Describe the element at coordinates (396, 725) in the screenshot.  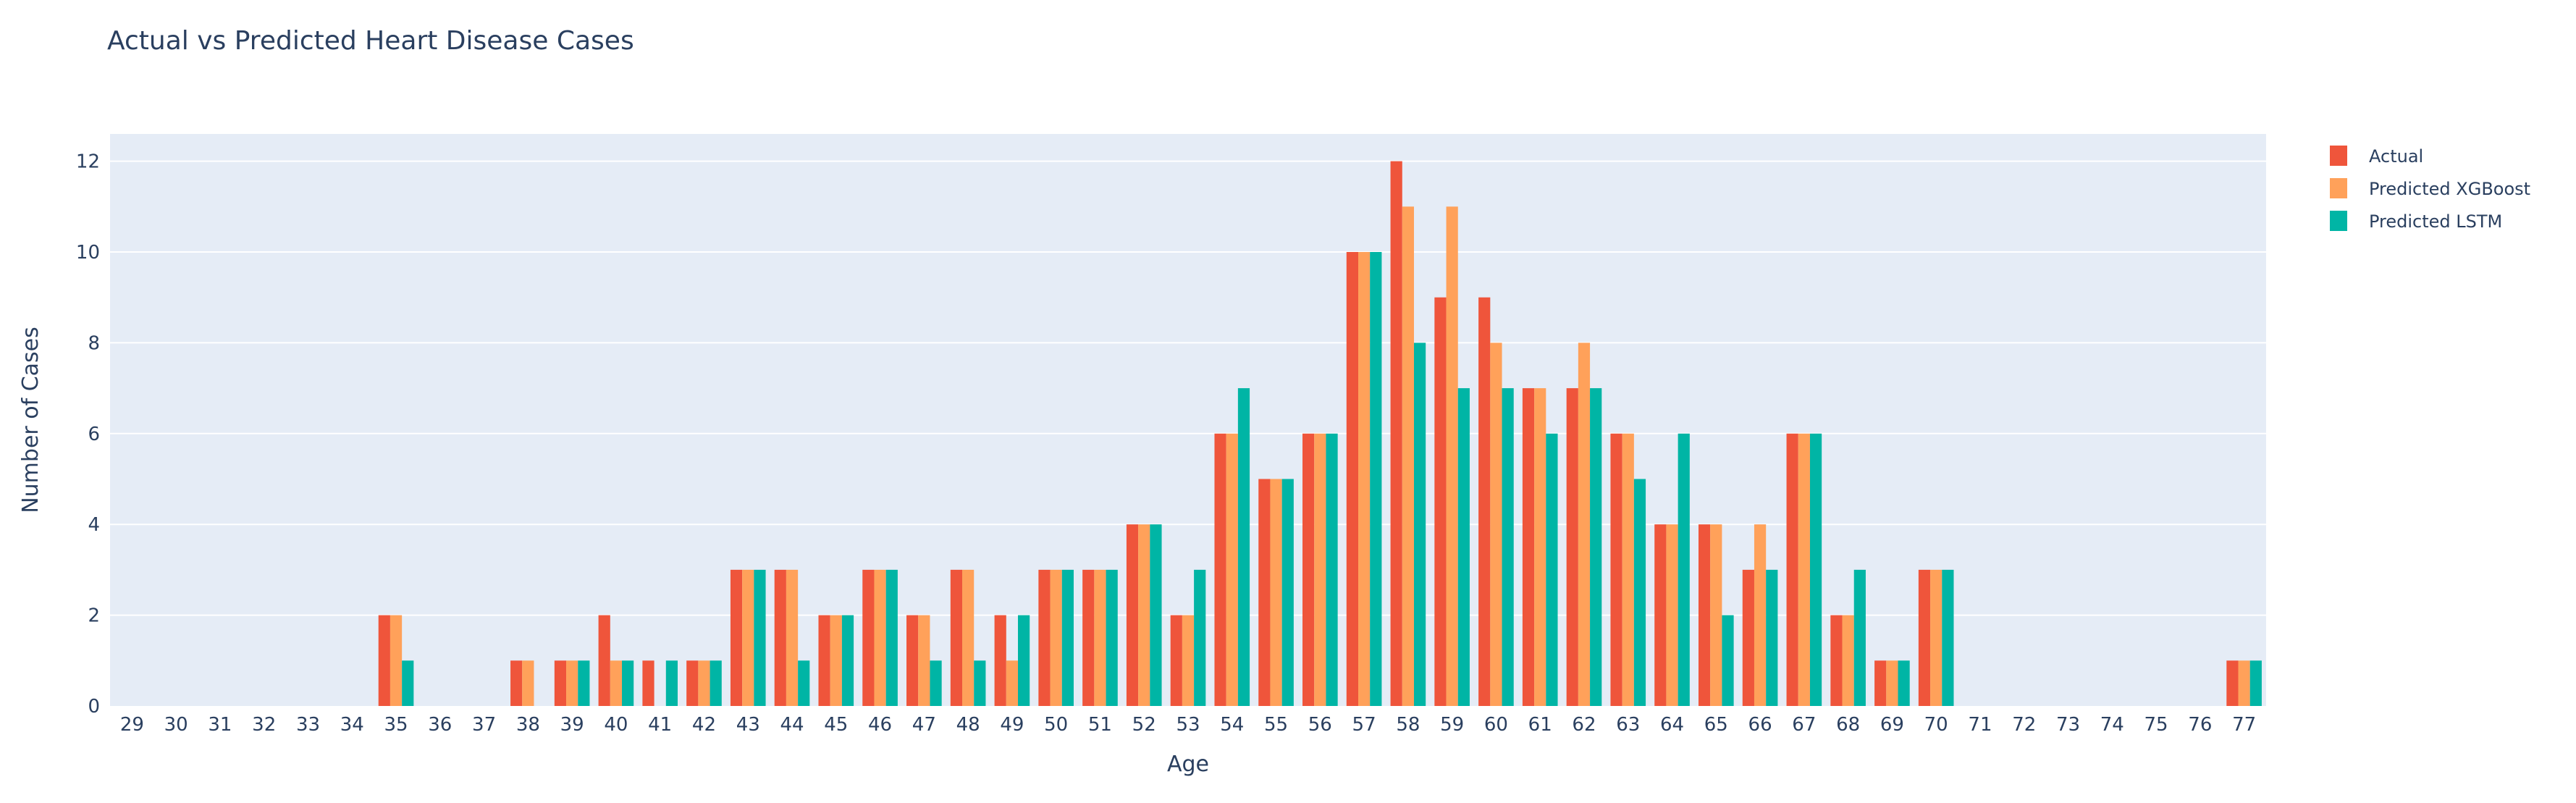
I see `x-tick-label: 35` at that location.